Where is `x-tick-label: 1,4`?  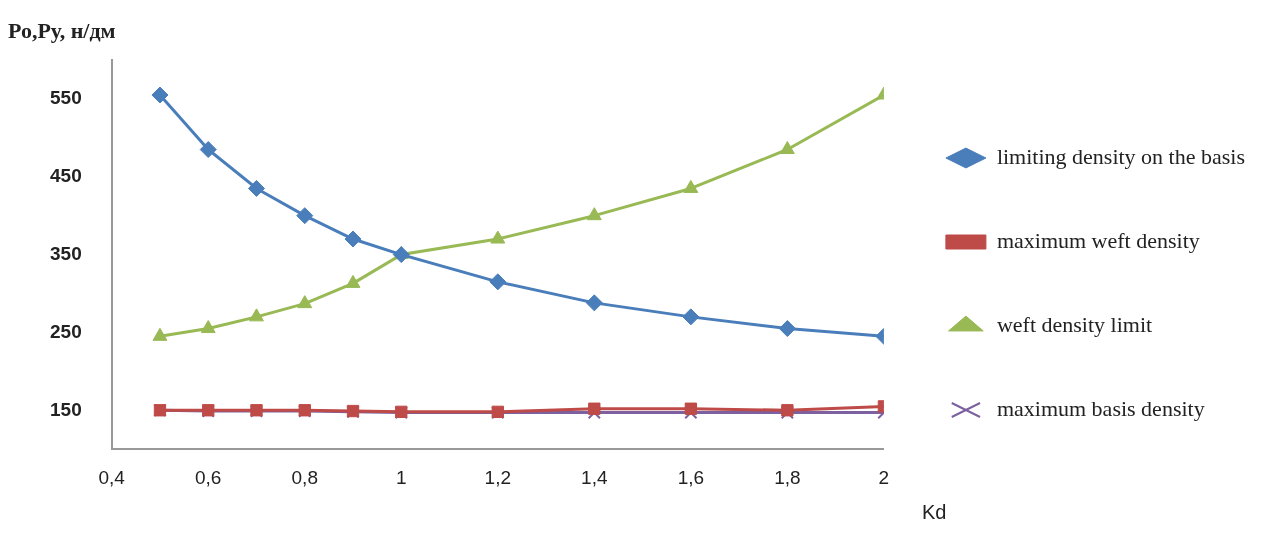 x-tick-label: 1,4 is located at coordinates (594, 477).